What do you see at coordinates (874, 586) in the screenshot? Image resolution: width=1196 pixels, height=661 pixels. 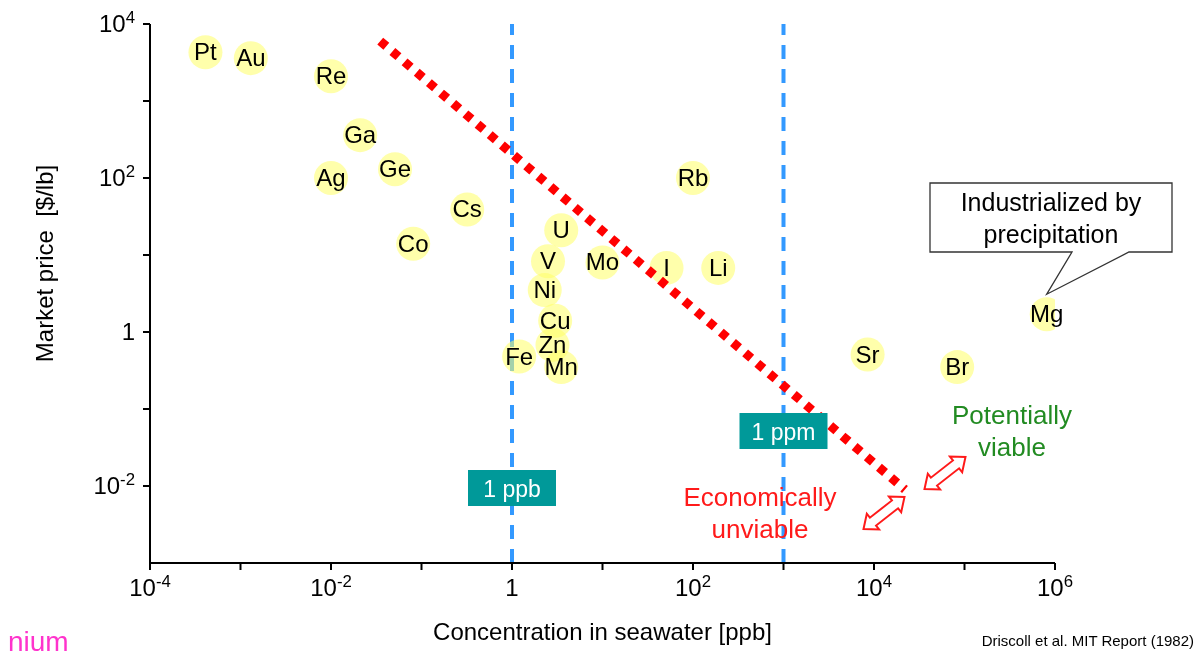 I see `x-tick-label: 10$^{4}$` at bounding box center [874, 586].